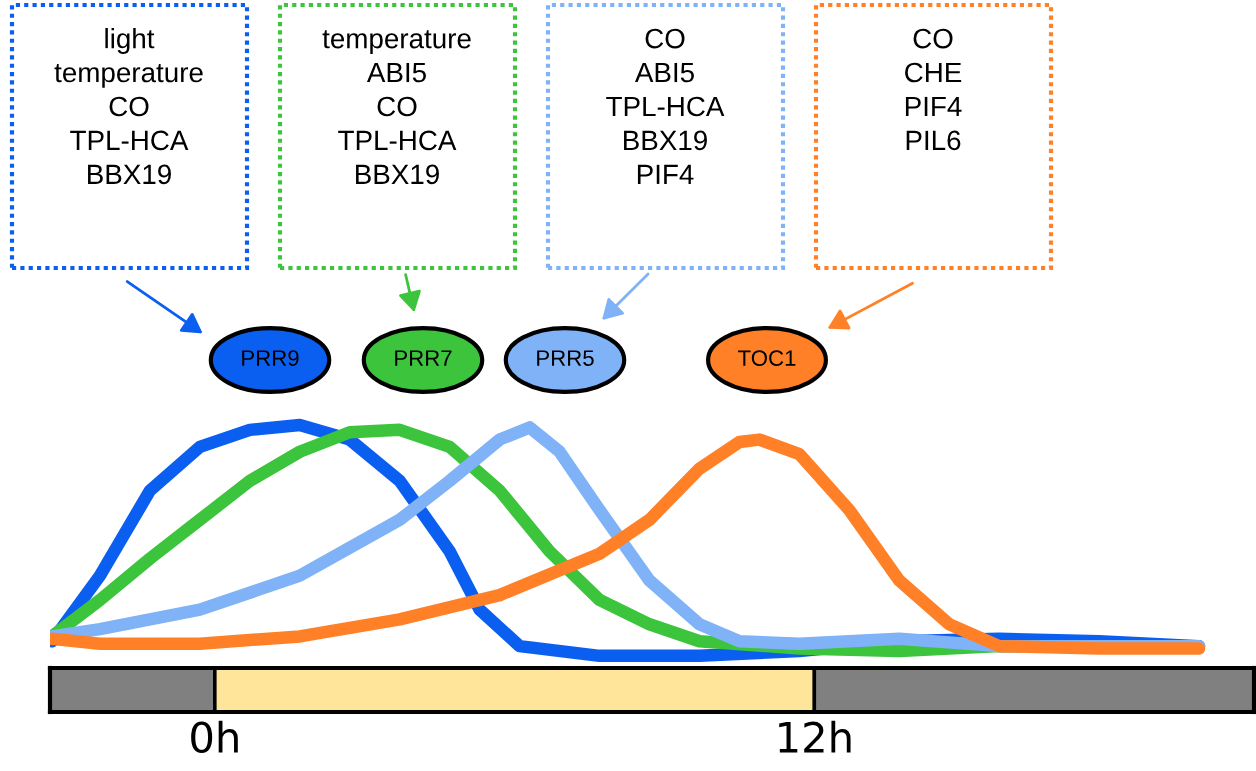  Describe the element at coordinates (815, 736) in the screenshot. I see `x-tick-label: 12h` at that location.